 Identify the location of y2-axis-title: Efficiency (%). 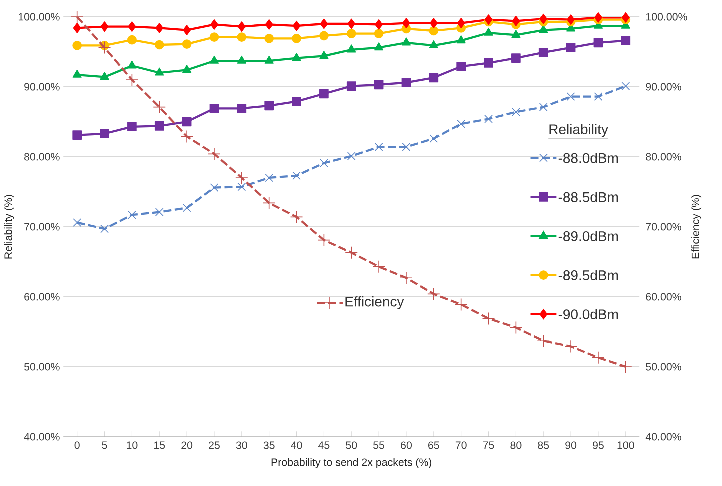
(697, 227).